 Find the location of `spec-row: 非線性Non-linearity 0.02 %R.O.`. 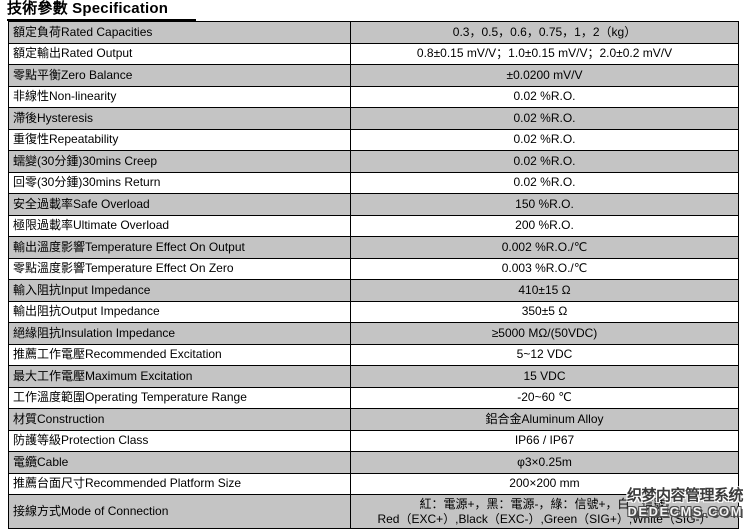

spec-row: 非線性Non-linearity 0.02 %R.O. is located at coordinates (373, 96).